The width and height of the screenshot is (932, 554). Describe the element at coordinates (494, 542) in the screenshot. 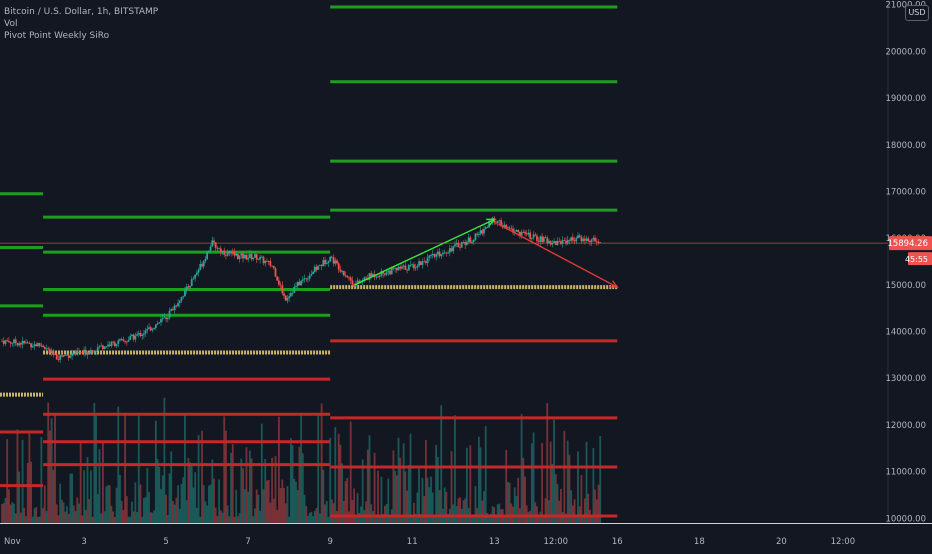

I see `time-tick-label: 13` at that location.